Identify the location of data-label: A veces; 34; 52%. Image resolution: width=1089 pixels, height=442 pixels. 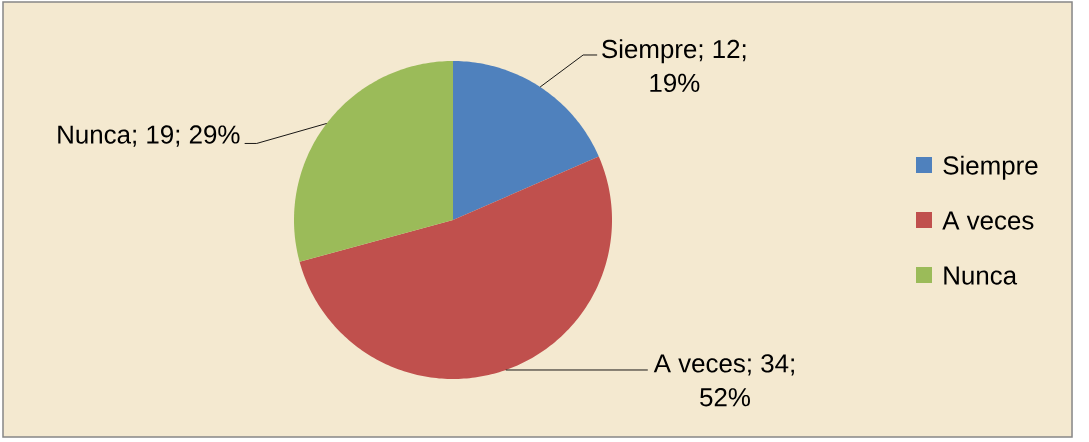
(723, 380).